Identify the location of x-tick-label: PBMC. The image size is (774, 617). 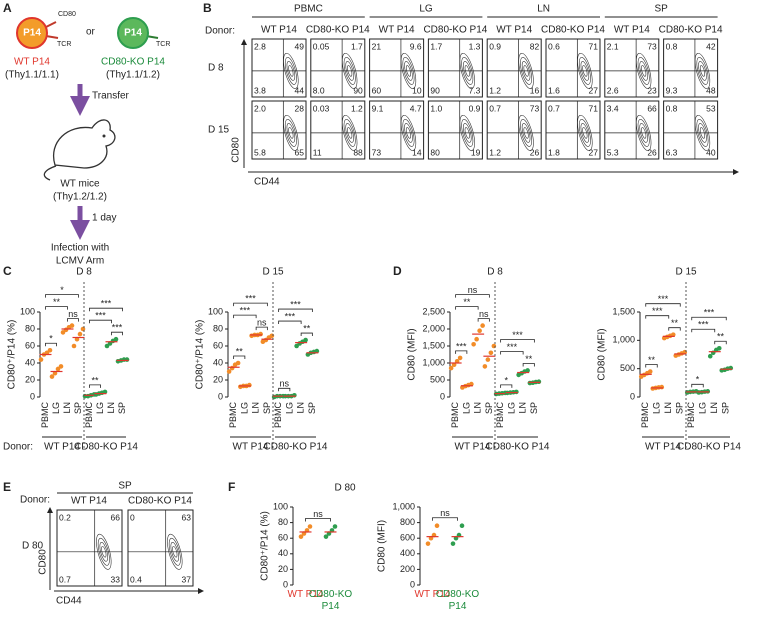
(45, 415).